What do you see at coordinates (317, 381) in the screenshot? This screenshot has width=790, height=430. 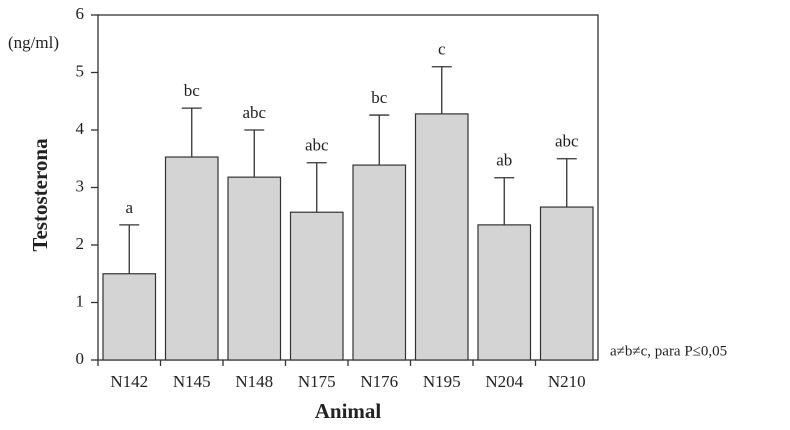 I see `x-tick-label: N175` at bounding box center [317, 381].